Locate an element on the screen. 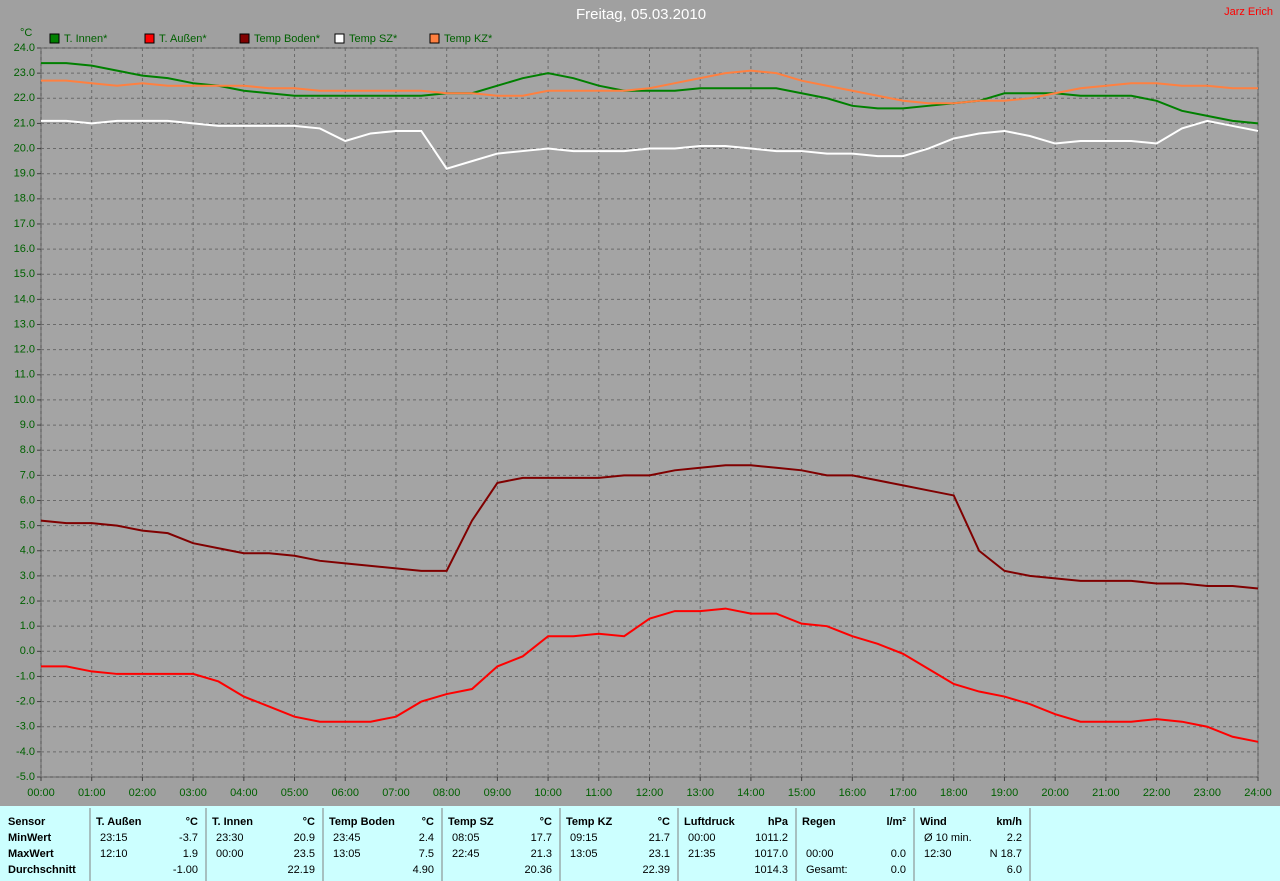  cell-time: Ø 10 min. is located at coordinates (948, 838).